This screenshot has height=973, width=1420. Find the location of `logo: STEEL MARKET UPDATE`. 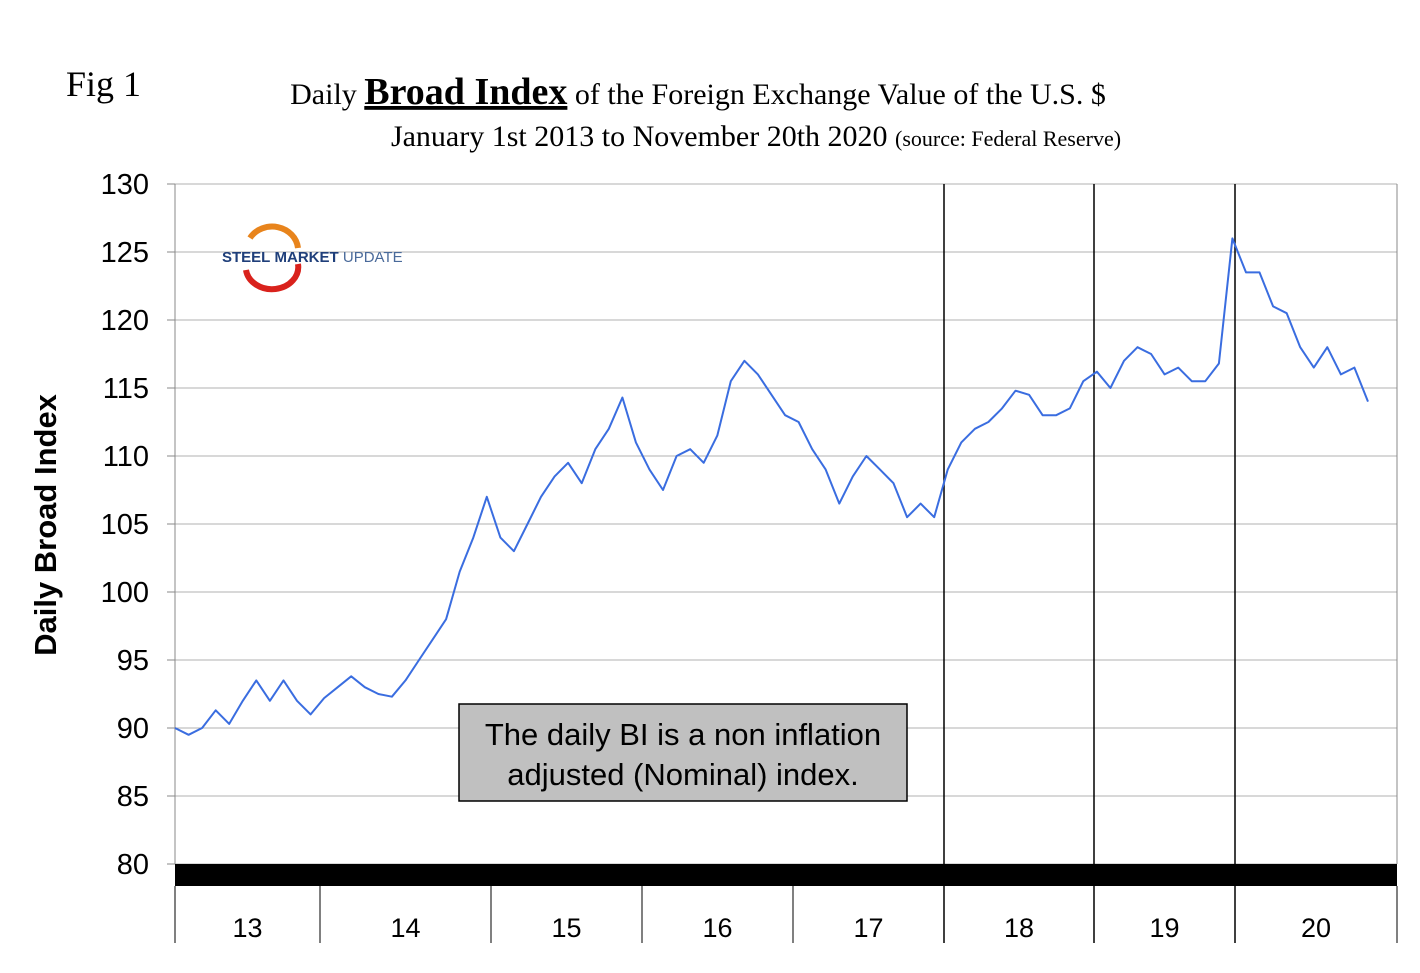

logo: STEEL MARKET UPDATE is located at coordinates (312, 258).